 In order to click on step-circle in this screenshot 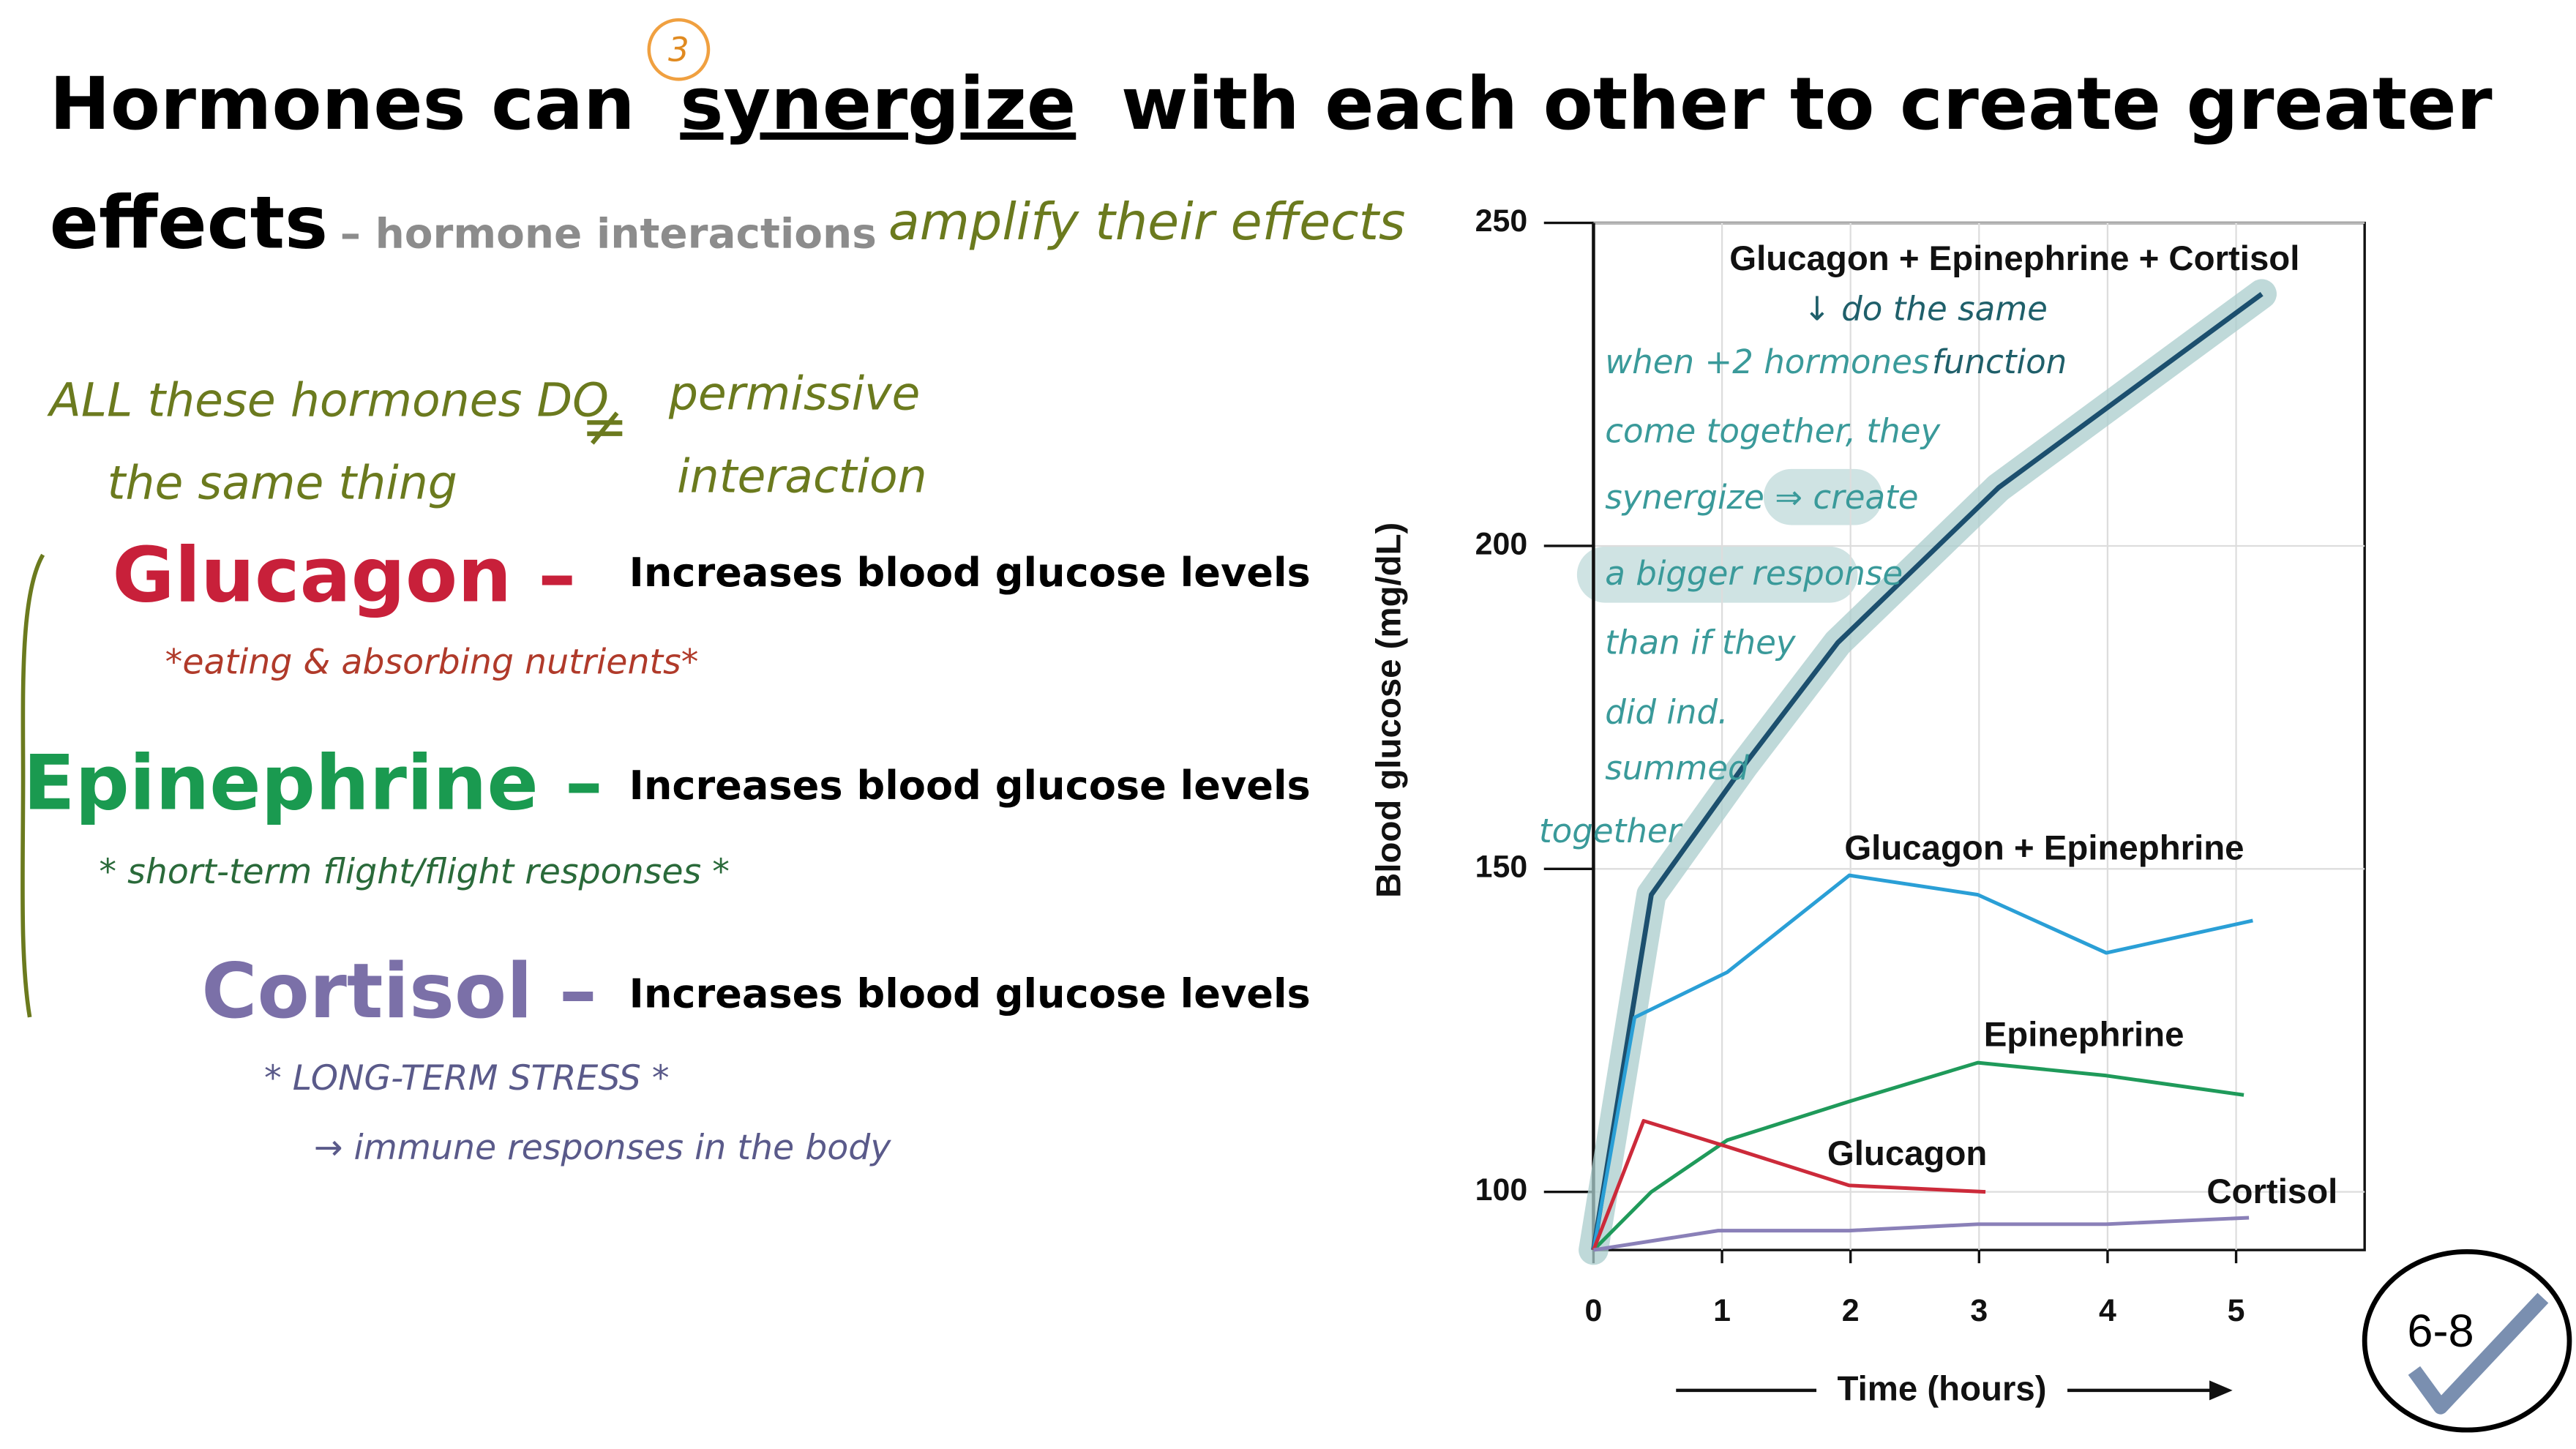, I will do `click(679, 49)`.